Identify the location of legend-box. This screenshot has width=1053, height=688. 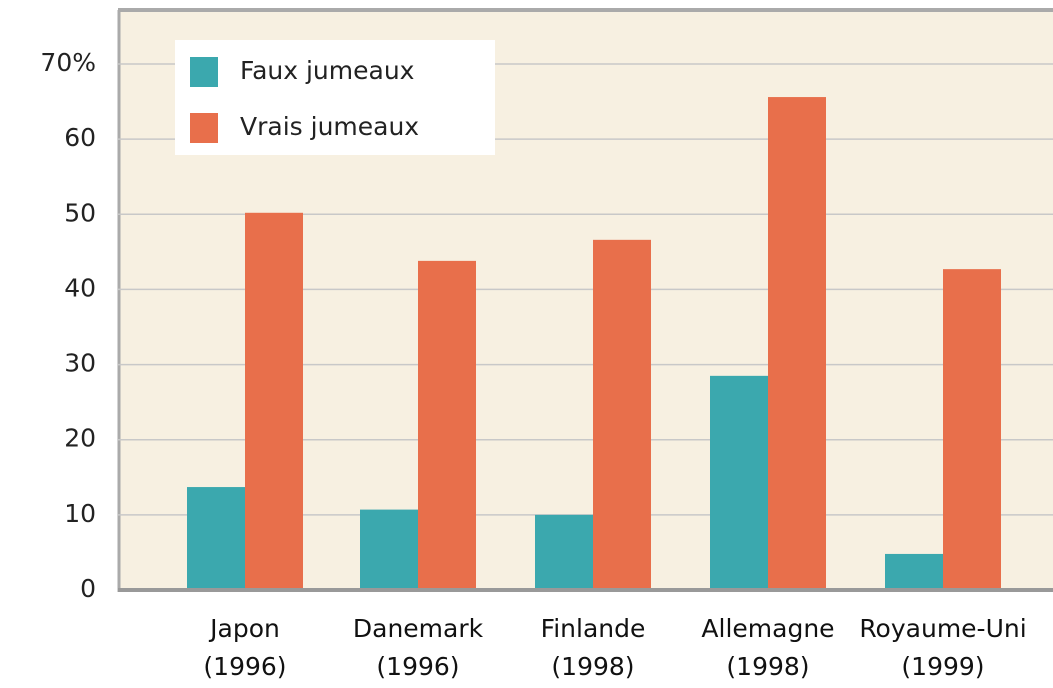
(335, 97).